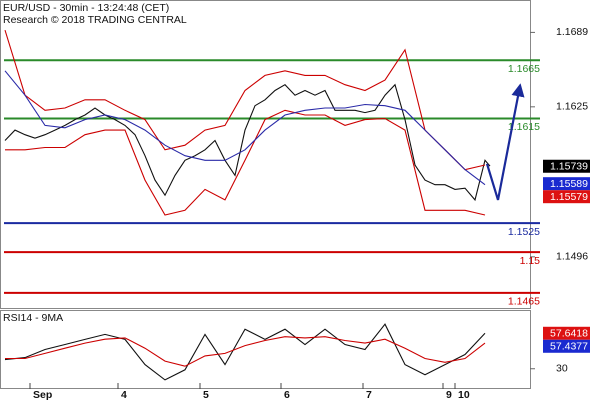 This screenshot has height=400, width=590. I want to click on price-box-label: 57.4377, so click(569, 347).